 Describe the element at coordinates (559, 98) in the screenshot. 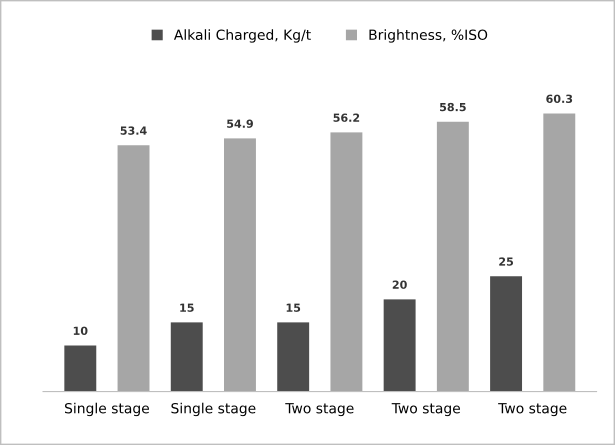

I see `data-label: 60.3` at that location.